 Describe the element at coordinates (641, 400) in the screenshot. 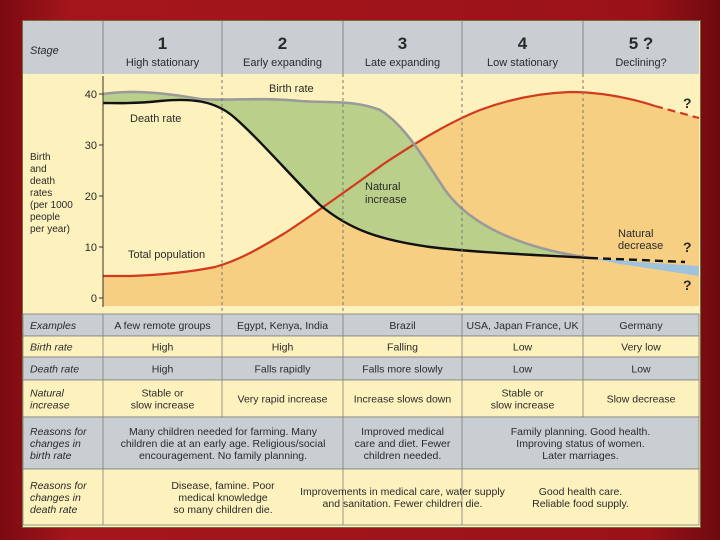

I see `table-cell: Slow decrease` at that location.